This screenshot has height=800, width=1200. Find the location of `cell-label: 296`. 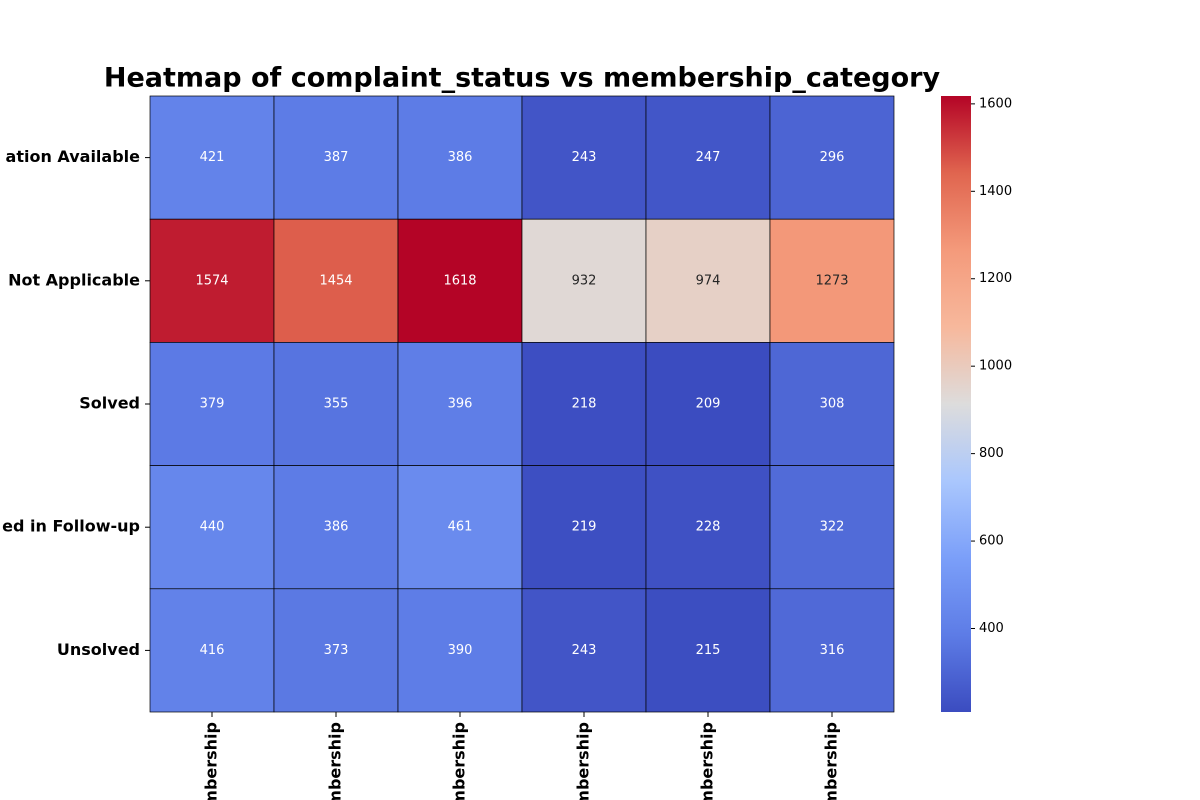

cell-label: 296 is located at coordinates (832, 157).